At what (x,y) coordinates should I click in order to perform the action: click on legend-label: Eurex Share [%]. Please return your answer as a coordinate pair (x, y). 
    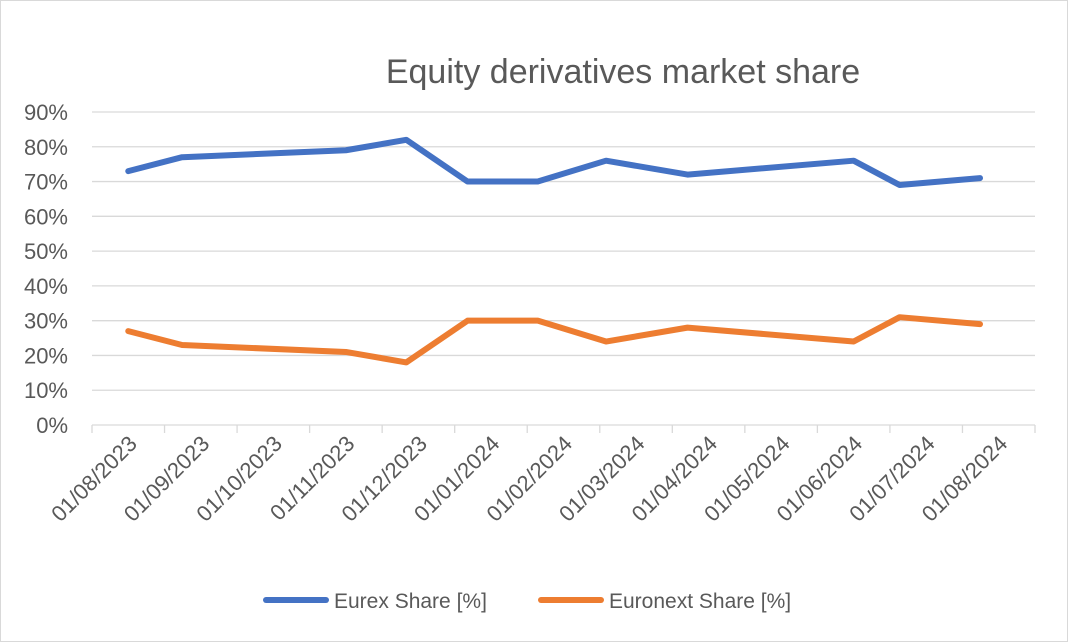
    Looking at the image, I should click on (410, 601).